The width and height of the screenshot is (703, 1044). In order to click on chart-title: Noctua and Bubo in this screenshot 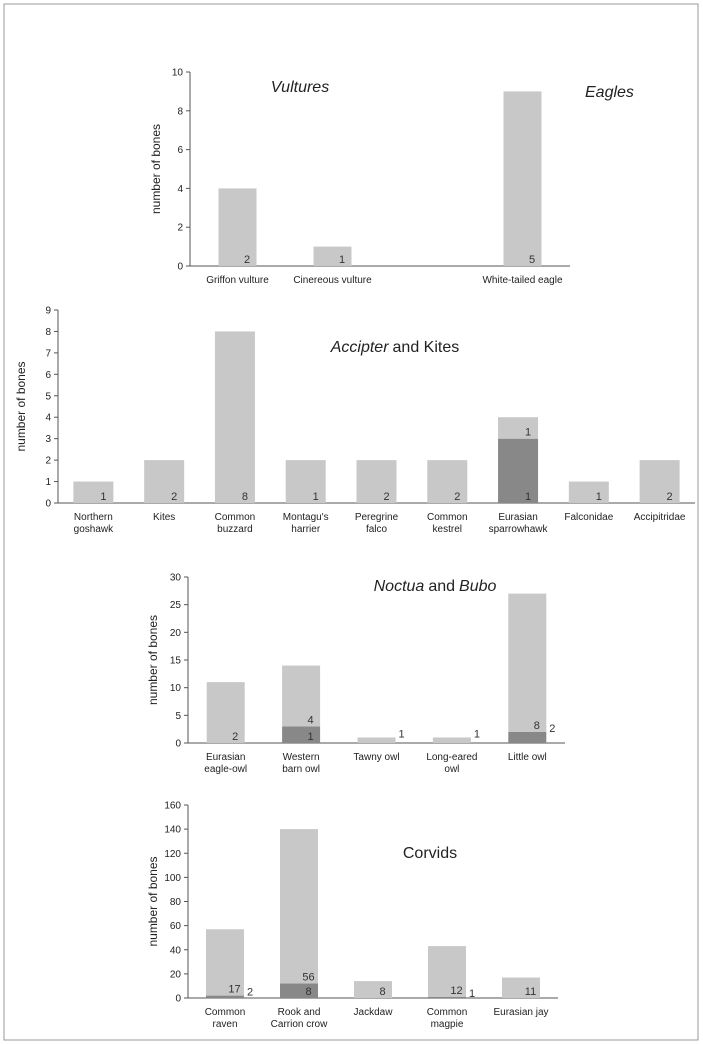, I will do `click(435, 586)`.